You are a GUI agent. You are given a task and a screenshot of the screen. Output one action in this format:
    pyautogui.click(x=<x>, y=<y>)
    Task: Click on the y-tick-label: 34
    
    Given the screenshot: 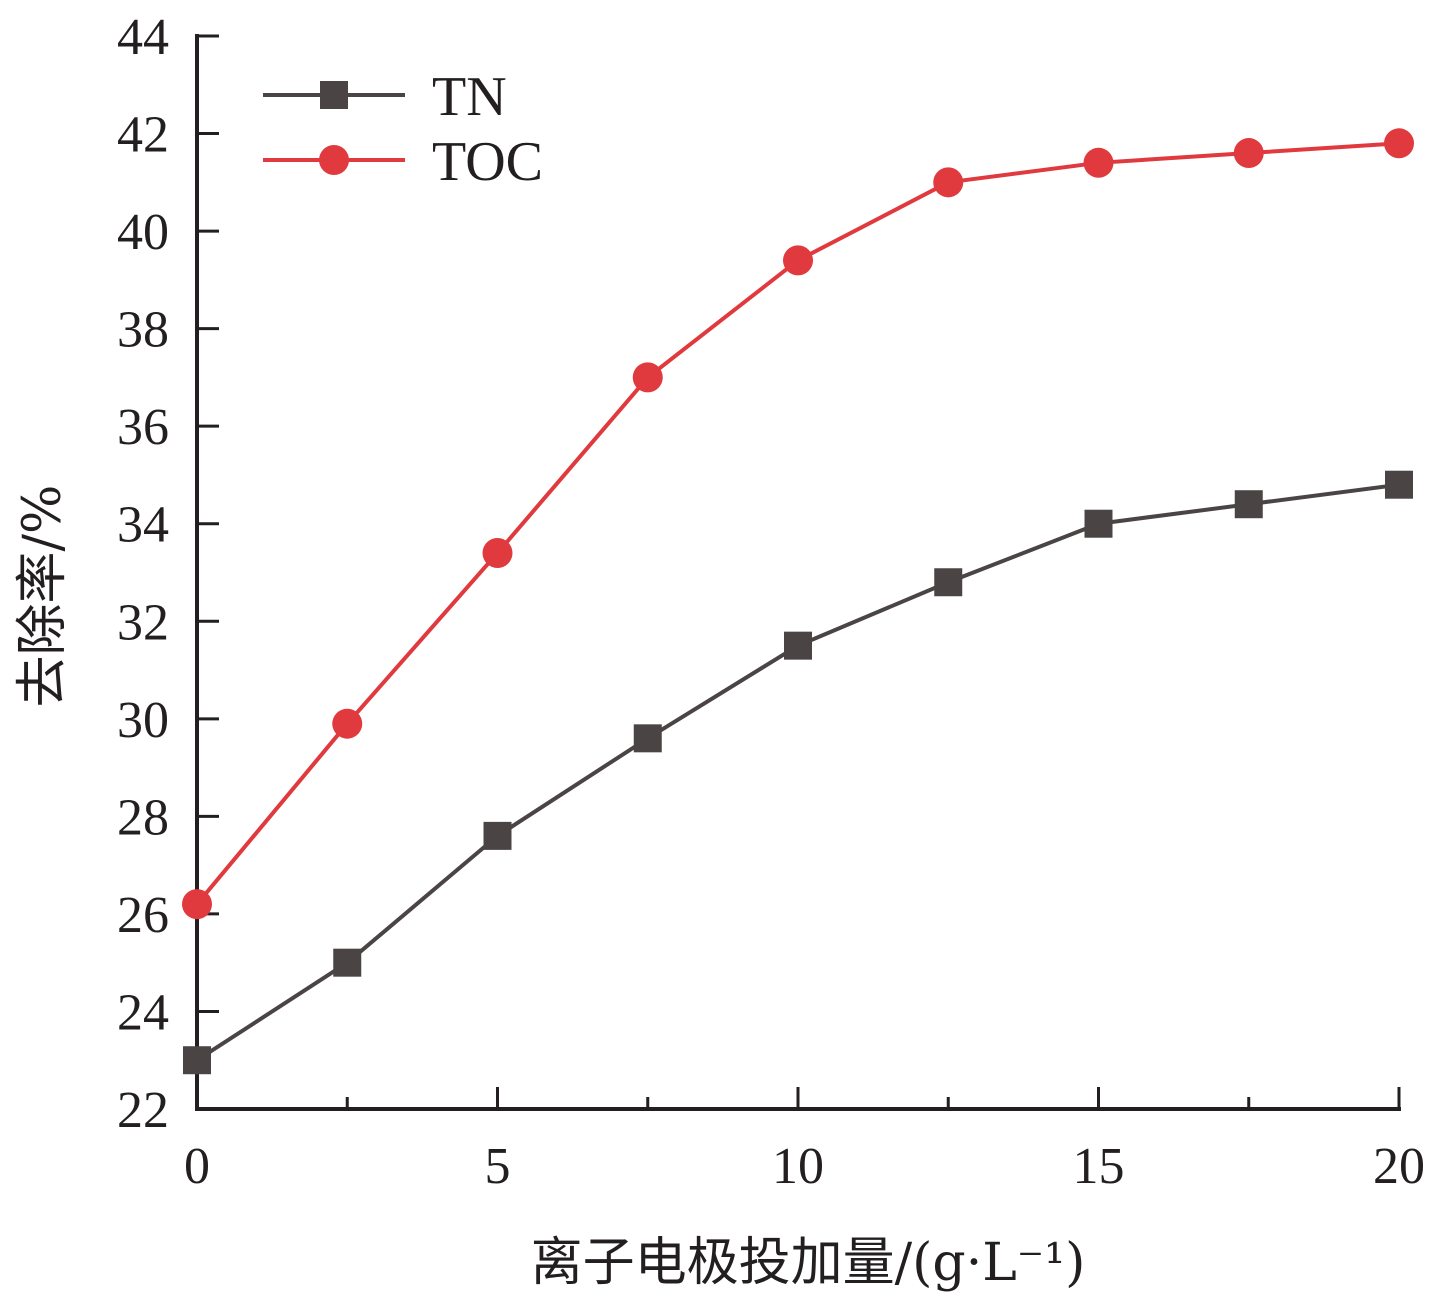 What is the action you would take?
    pyautogui.click(x=143, y=525)
    